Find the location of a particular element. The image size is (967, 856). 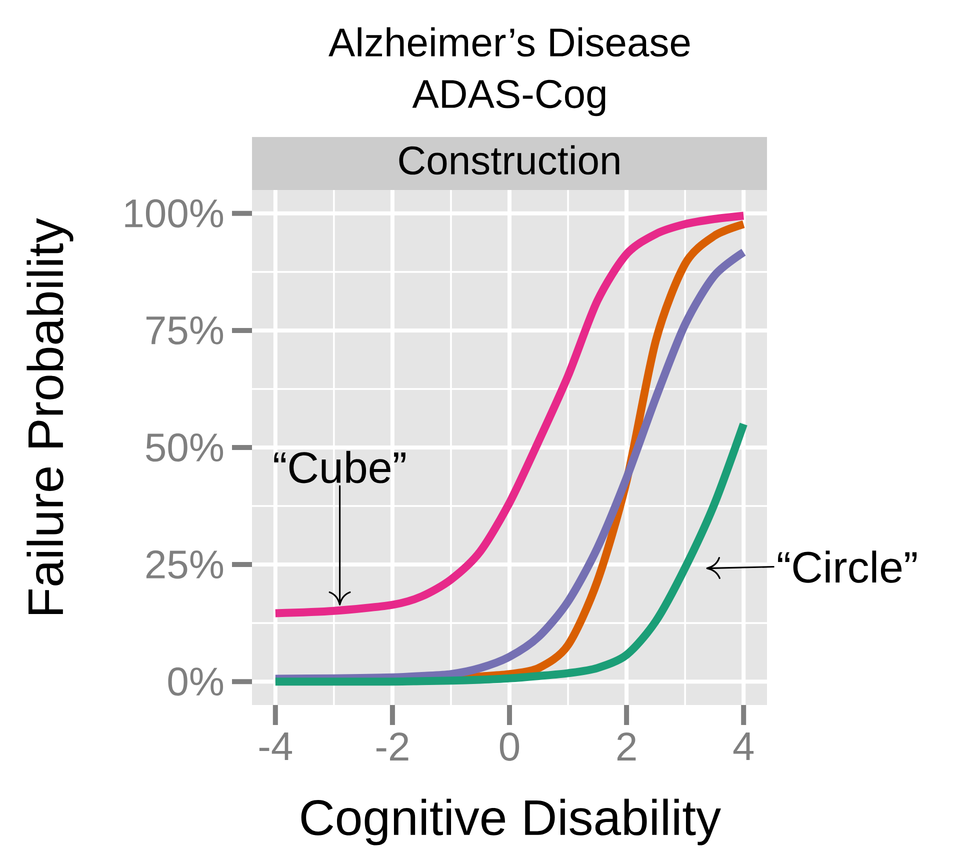

chart-subtitle: ADAS-Cog is located at coordinates (509, 98).